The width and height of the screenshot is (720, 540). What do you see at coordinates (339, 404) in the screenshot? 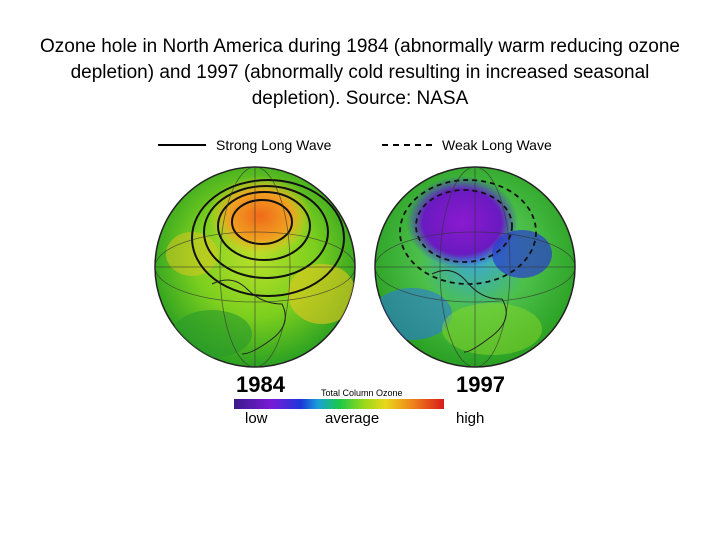
I see `ozone-color-scale` at bounding box center [339, 404].